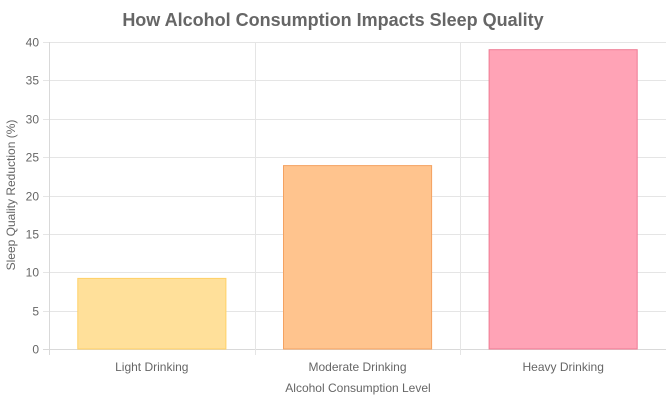  I want to click on y-axis-ticks: 0 5 10 15 20 25 30 35 40, so click(33, 196).